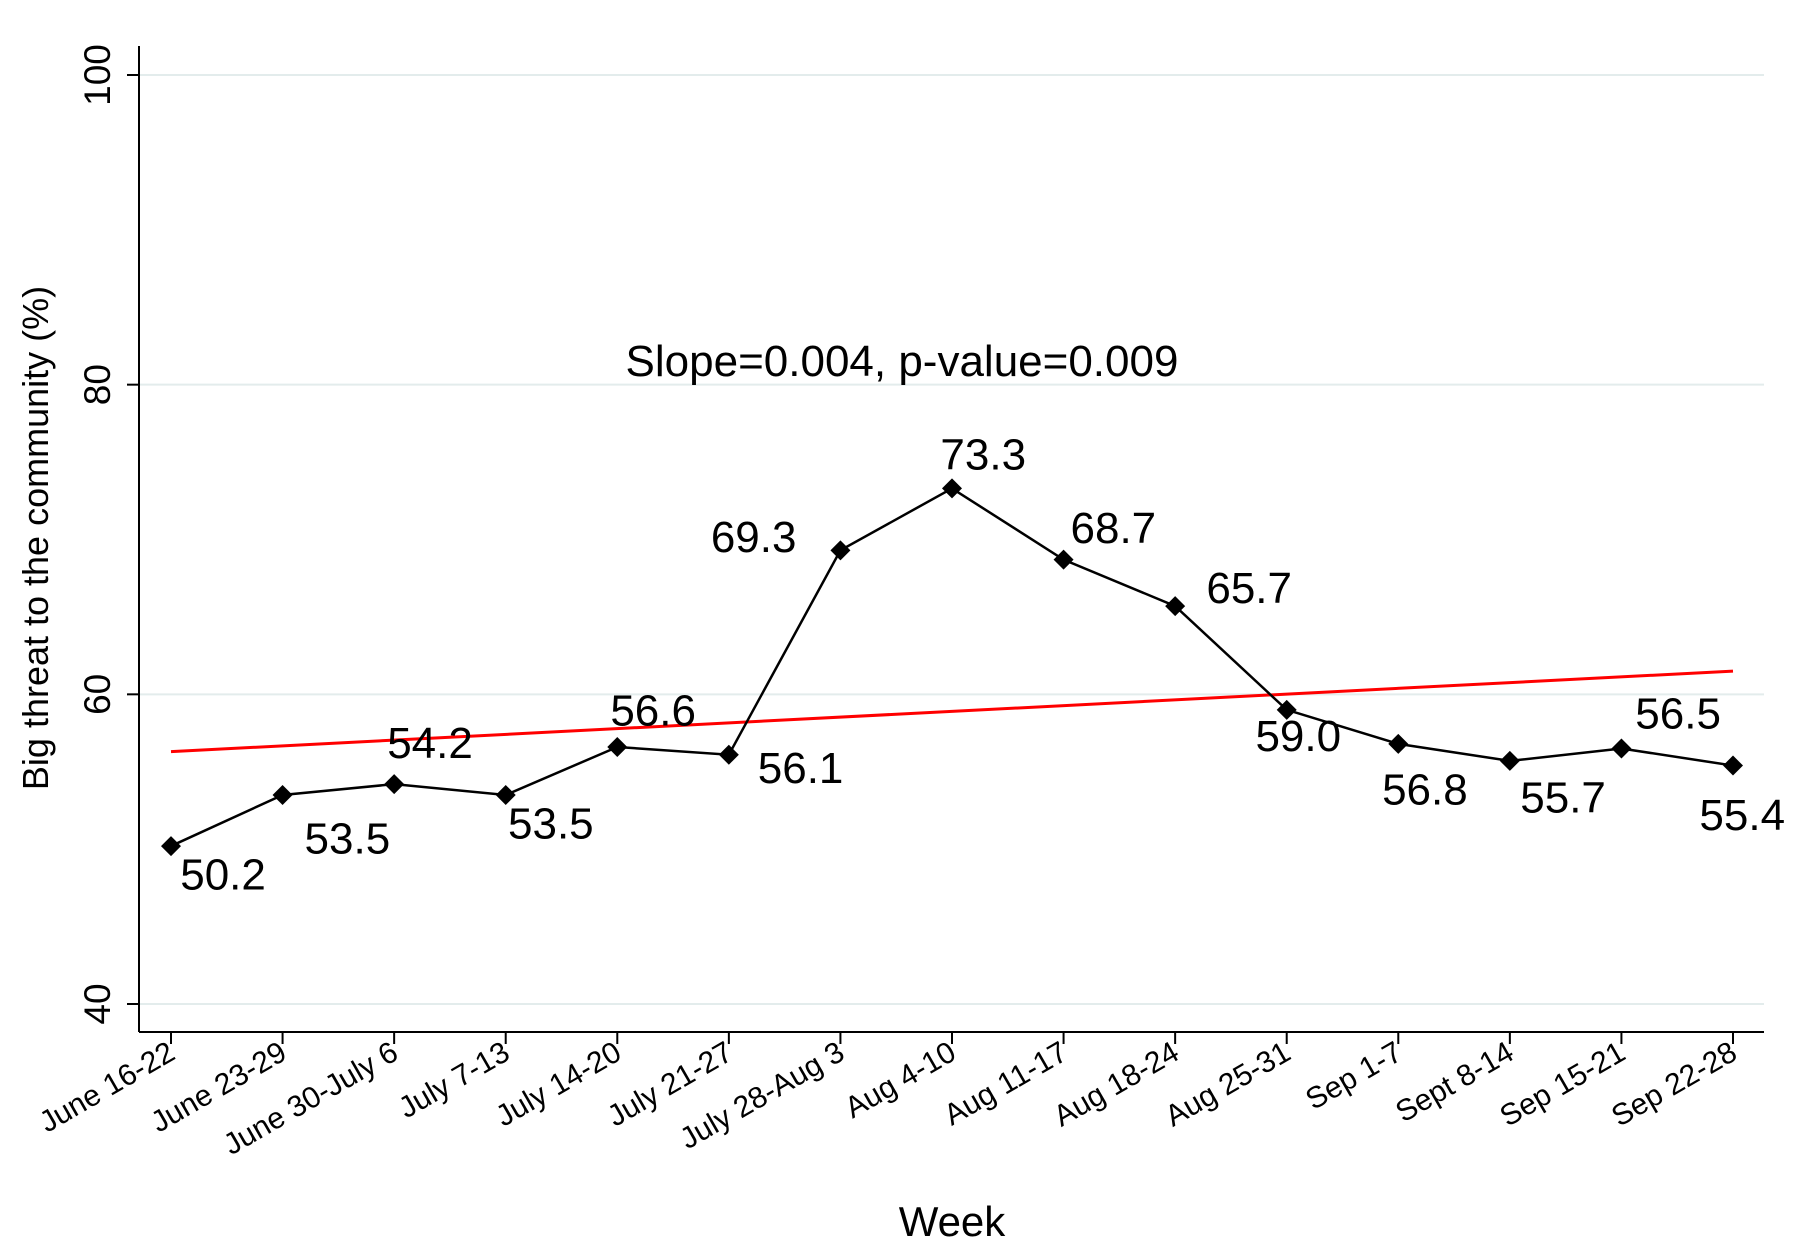  Describe the element at coordinates (108, 534) in the screenshot. I see `y-ticks: 40 60 80 100` at that location.